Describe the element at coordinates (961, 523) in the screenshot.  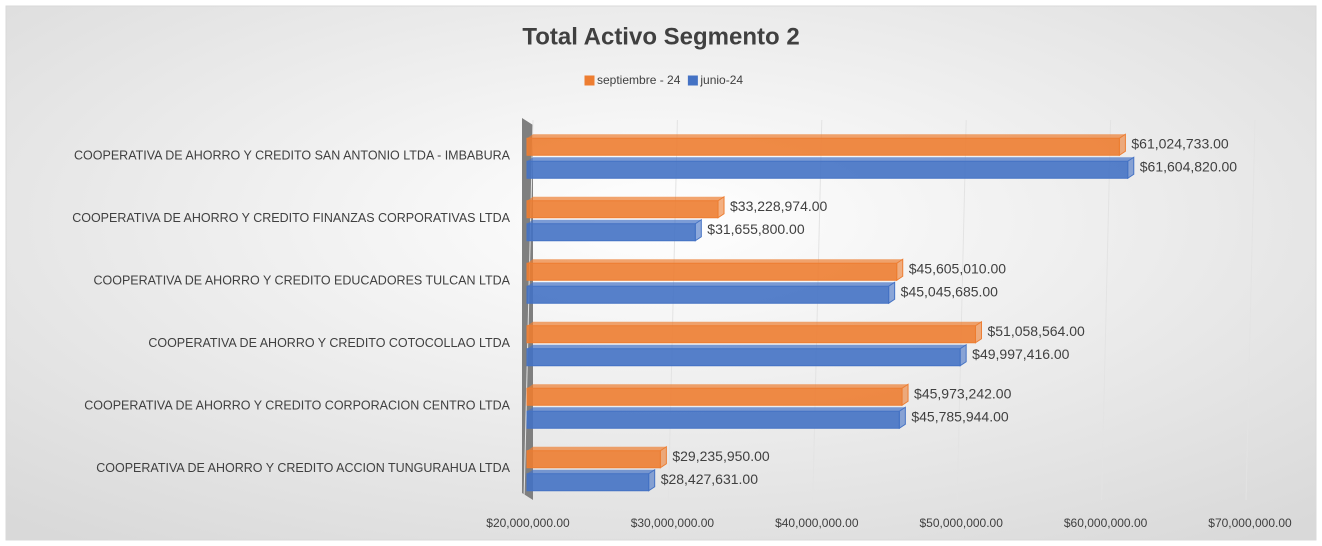
I see `x-tick-label: $50,000,000.00` at that location.